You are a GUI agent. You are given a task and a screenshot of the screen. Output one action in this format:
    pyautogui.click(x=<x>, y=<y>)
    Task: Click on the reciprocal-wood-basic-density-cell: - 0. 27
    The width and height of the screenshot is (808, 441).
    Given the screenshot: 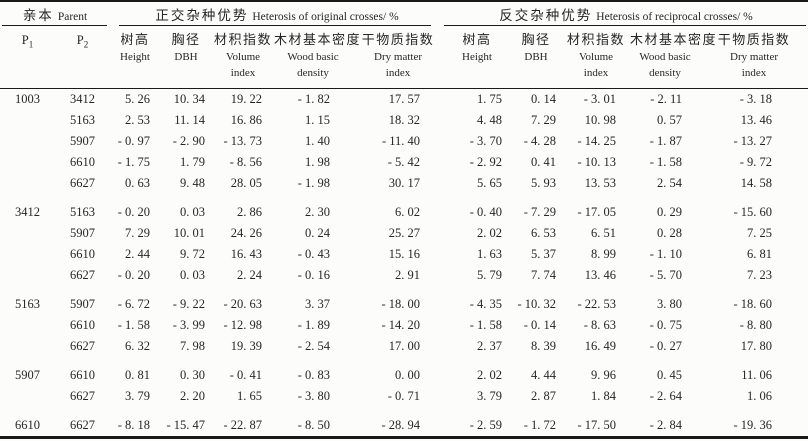 What is the action you would take?
    pyautogui.click(x=666, y=346)
    